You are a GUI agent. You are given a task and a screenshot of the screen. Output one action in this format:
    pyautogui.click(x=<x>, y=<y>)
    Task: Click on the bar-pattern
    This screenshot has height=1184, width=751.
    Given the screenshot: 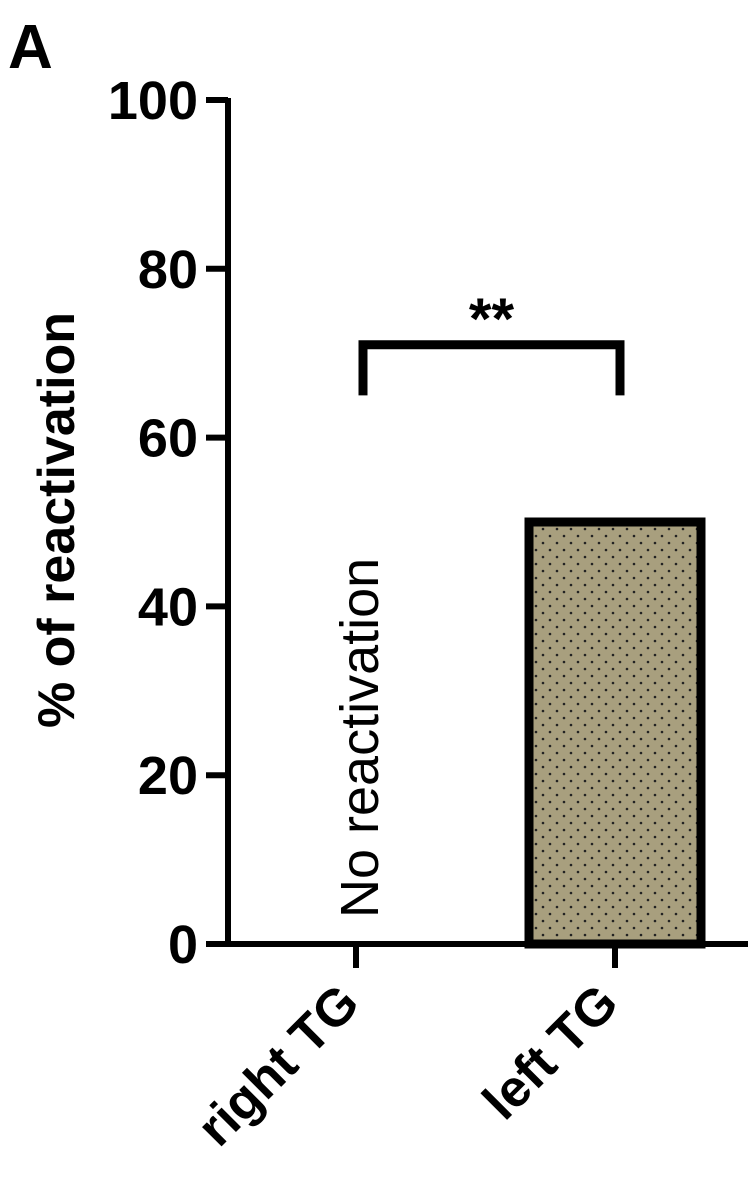 What is the action you would take?
    pyautogui.click(x=615, y=733)
    